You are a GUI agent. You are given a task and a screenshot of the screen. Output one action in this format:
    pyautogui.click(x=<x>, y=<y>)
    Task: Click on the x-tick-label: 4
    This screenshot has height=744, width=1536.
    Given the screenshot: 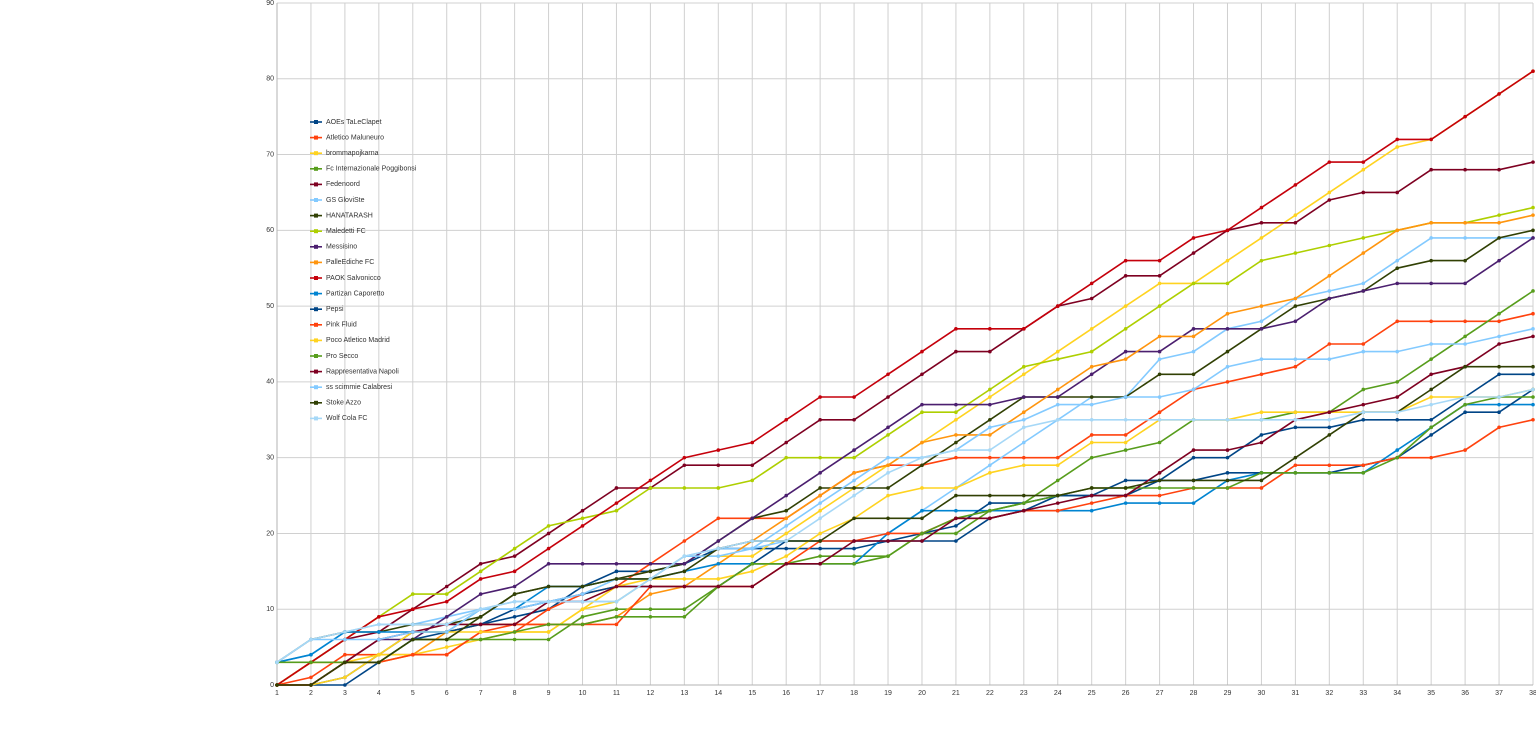 What is the action you would take?
    pyautogui.click(x=379, y=693)
    